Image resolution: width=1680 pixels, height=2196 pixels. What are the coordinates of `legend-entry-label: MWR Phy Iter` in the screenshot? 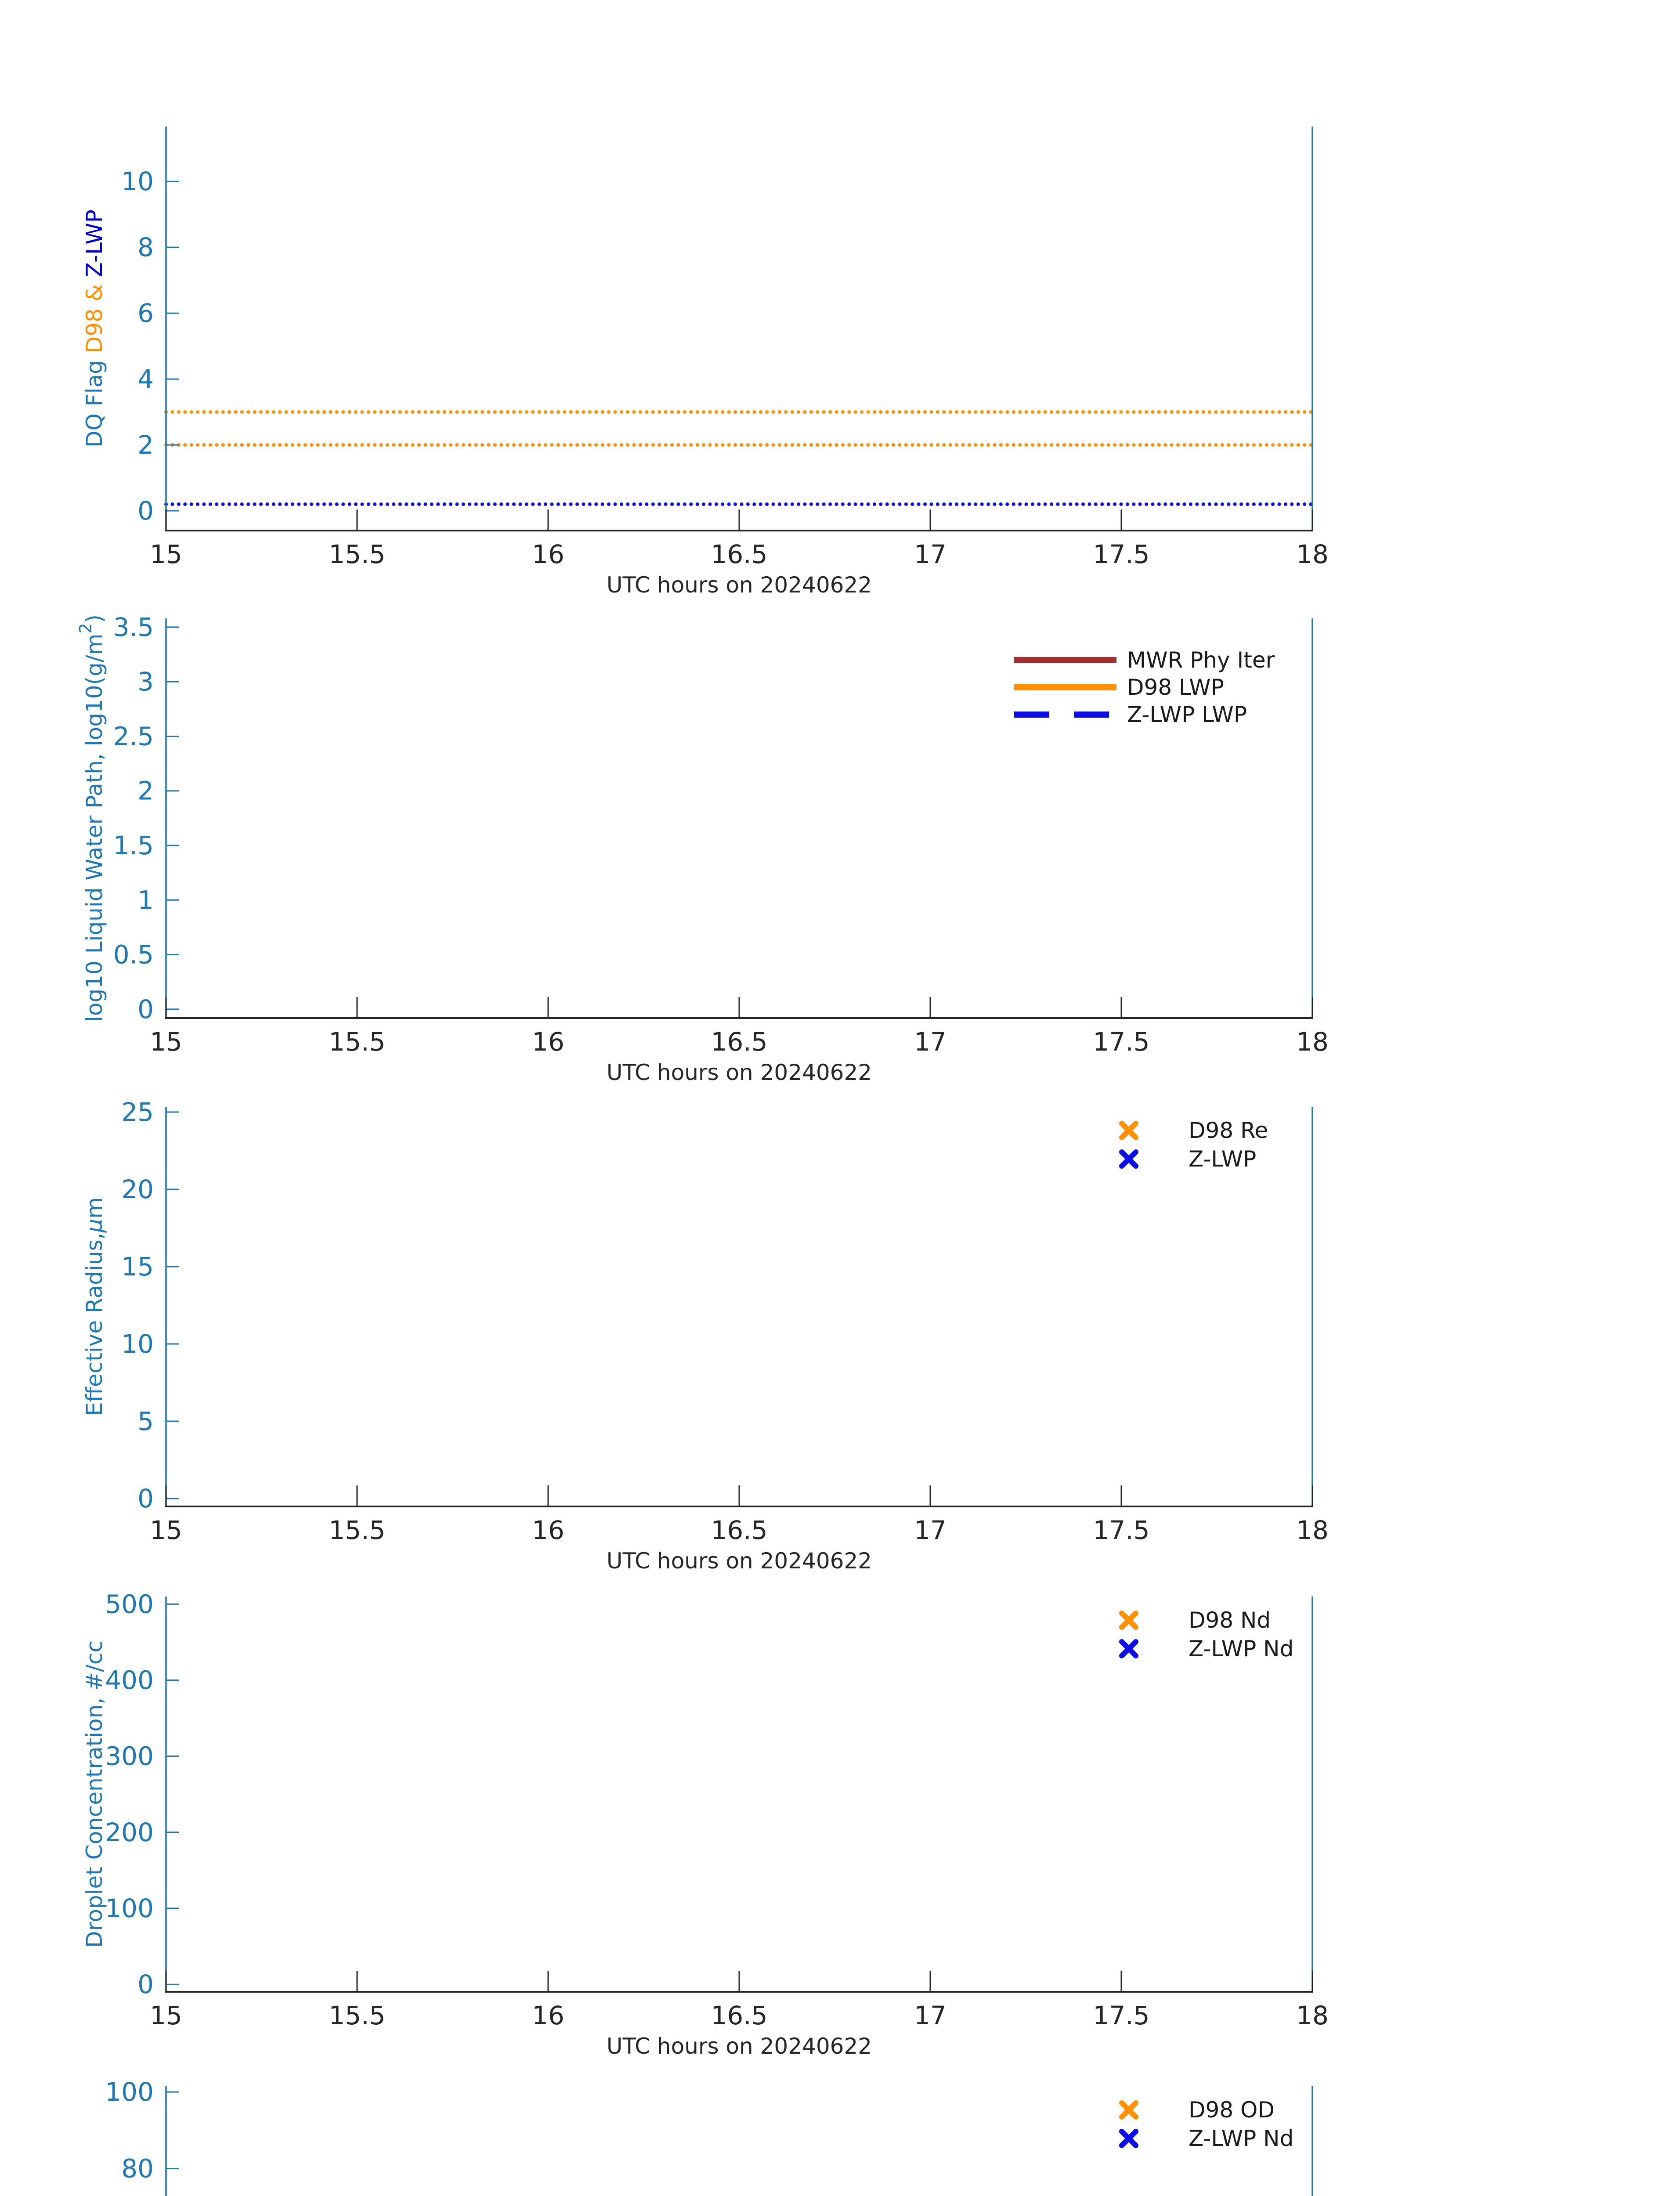 It's located at (1201, 660).